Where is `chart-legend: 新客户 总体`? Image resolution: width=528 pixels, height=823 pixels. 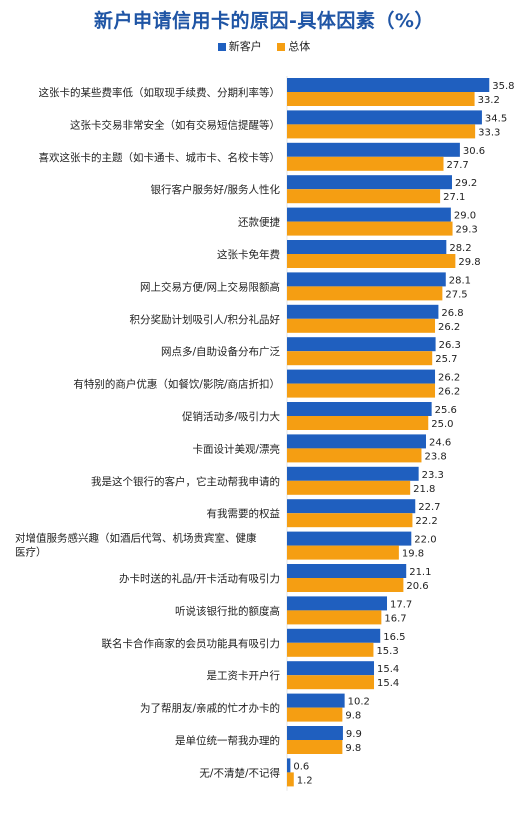 chart-legend: 新客户 总体 is located at coordinates (264, 46).